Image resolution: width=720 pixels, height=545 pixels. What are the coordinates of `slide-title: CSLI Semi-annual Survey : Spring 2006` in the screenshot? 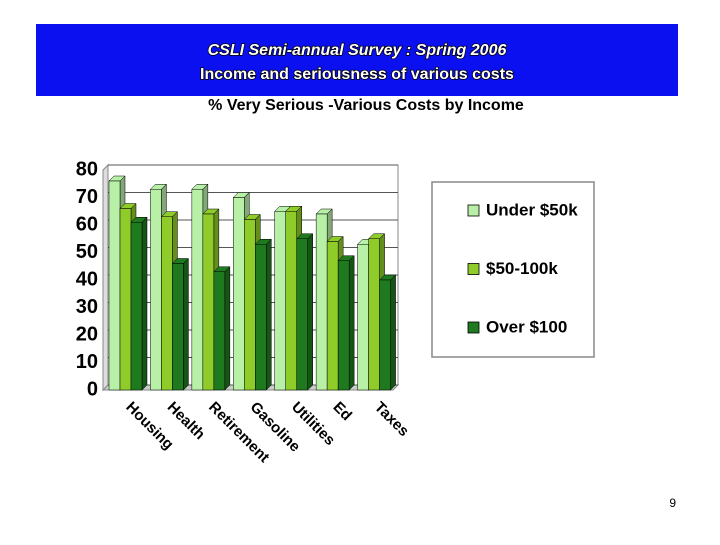 It's located at (357, 50).